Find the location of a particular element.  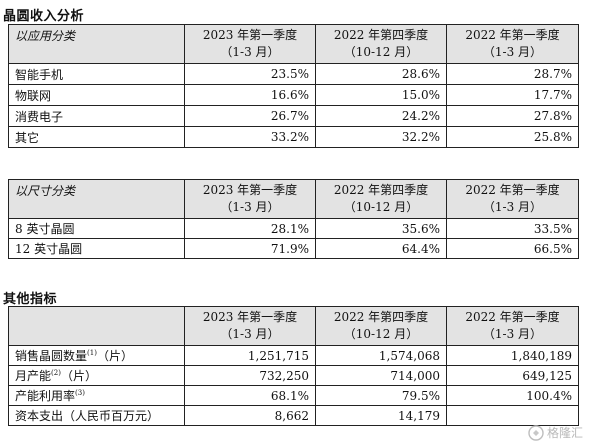

value-cell: 28.6% is located at coordinates (381, 74).